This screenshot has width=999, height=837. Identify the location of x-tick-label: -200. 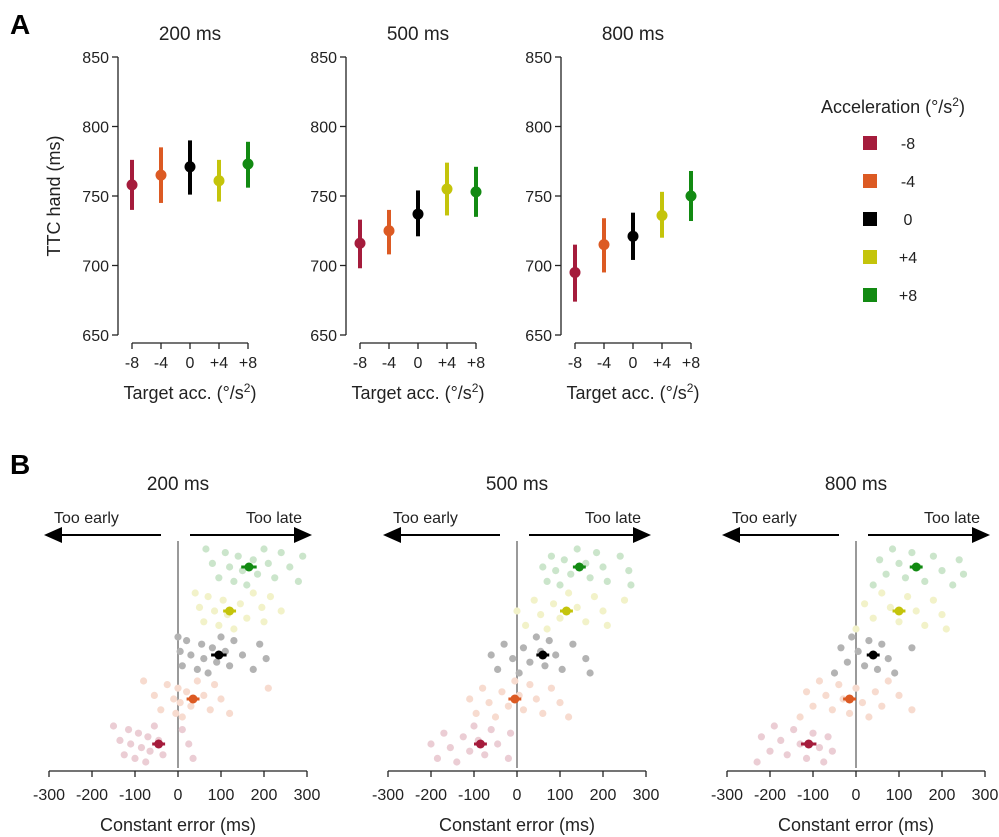
(770, 795).